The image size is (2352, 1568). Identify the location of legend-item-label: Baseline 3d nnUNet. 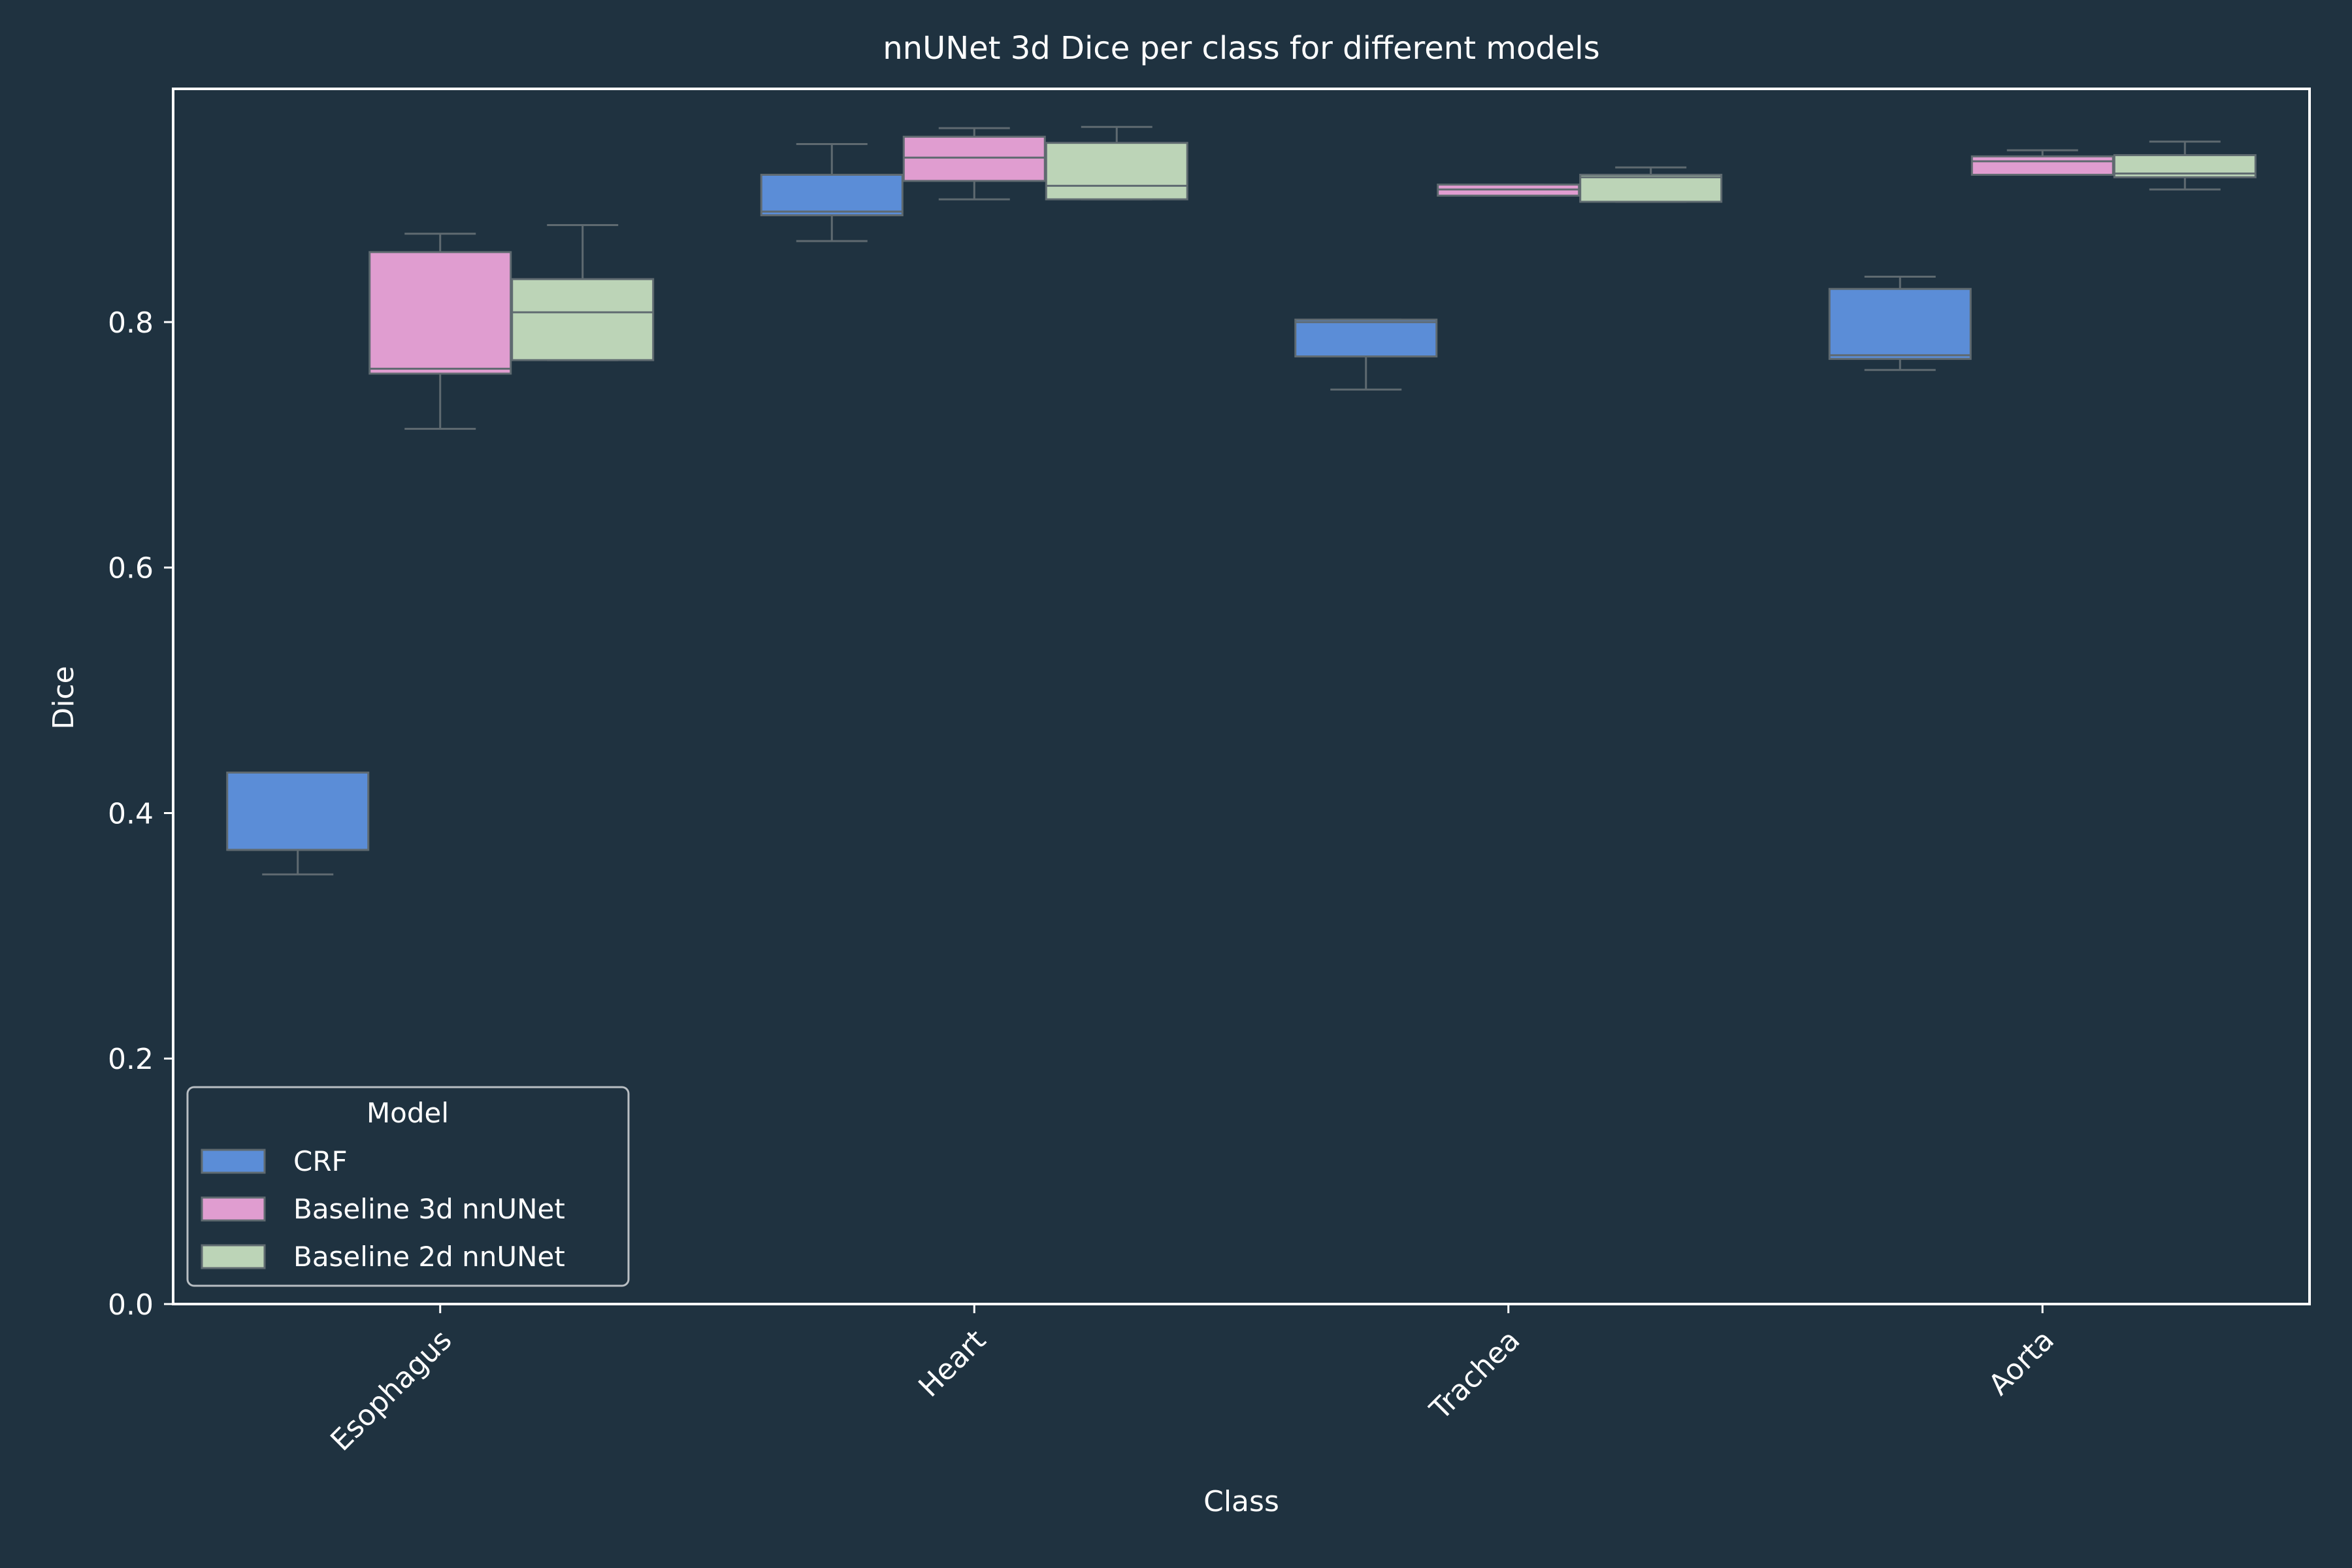
(429, 1209).